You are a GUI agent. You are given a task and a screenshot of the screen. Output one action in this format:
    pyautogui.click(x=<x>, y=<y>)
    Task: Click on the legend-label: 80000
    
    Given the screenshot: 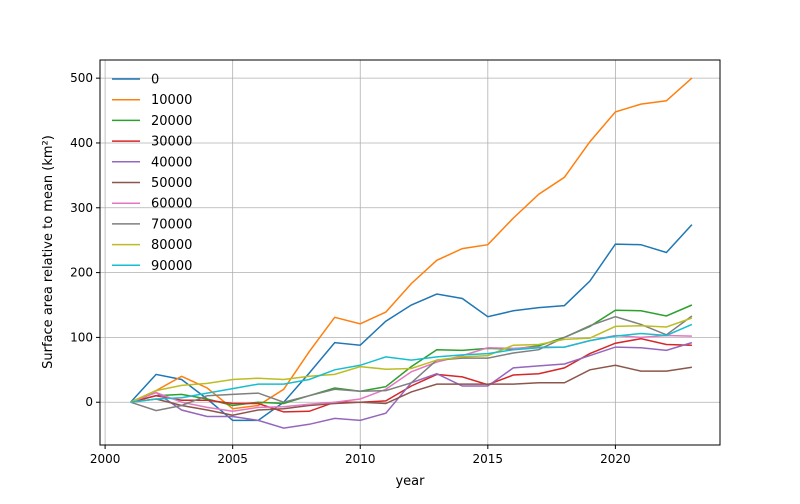 What is the action you would take?
    pyautogui.click(x=171, y=245)
    